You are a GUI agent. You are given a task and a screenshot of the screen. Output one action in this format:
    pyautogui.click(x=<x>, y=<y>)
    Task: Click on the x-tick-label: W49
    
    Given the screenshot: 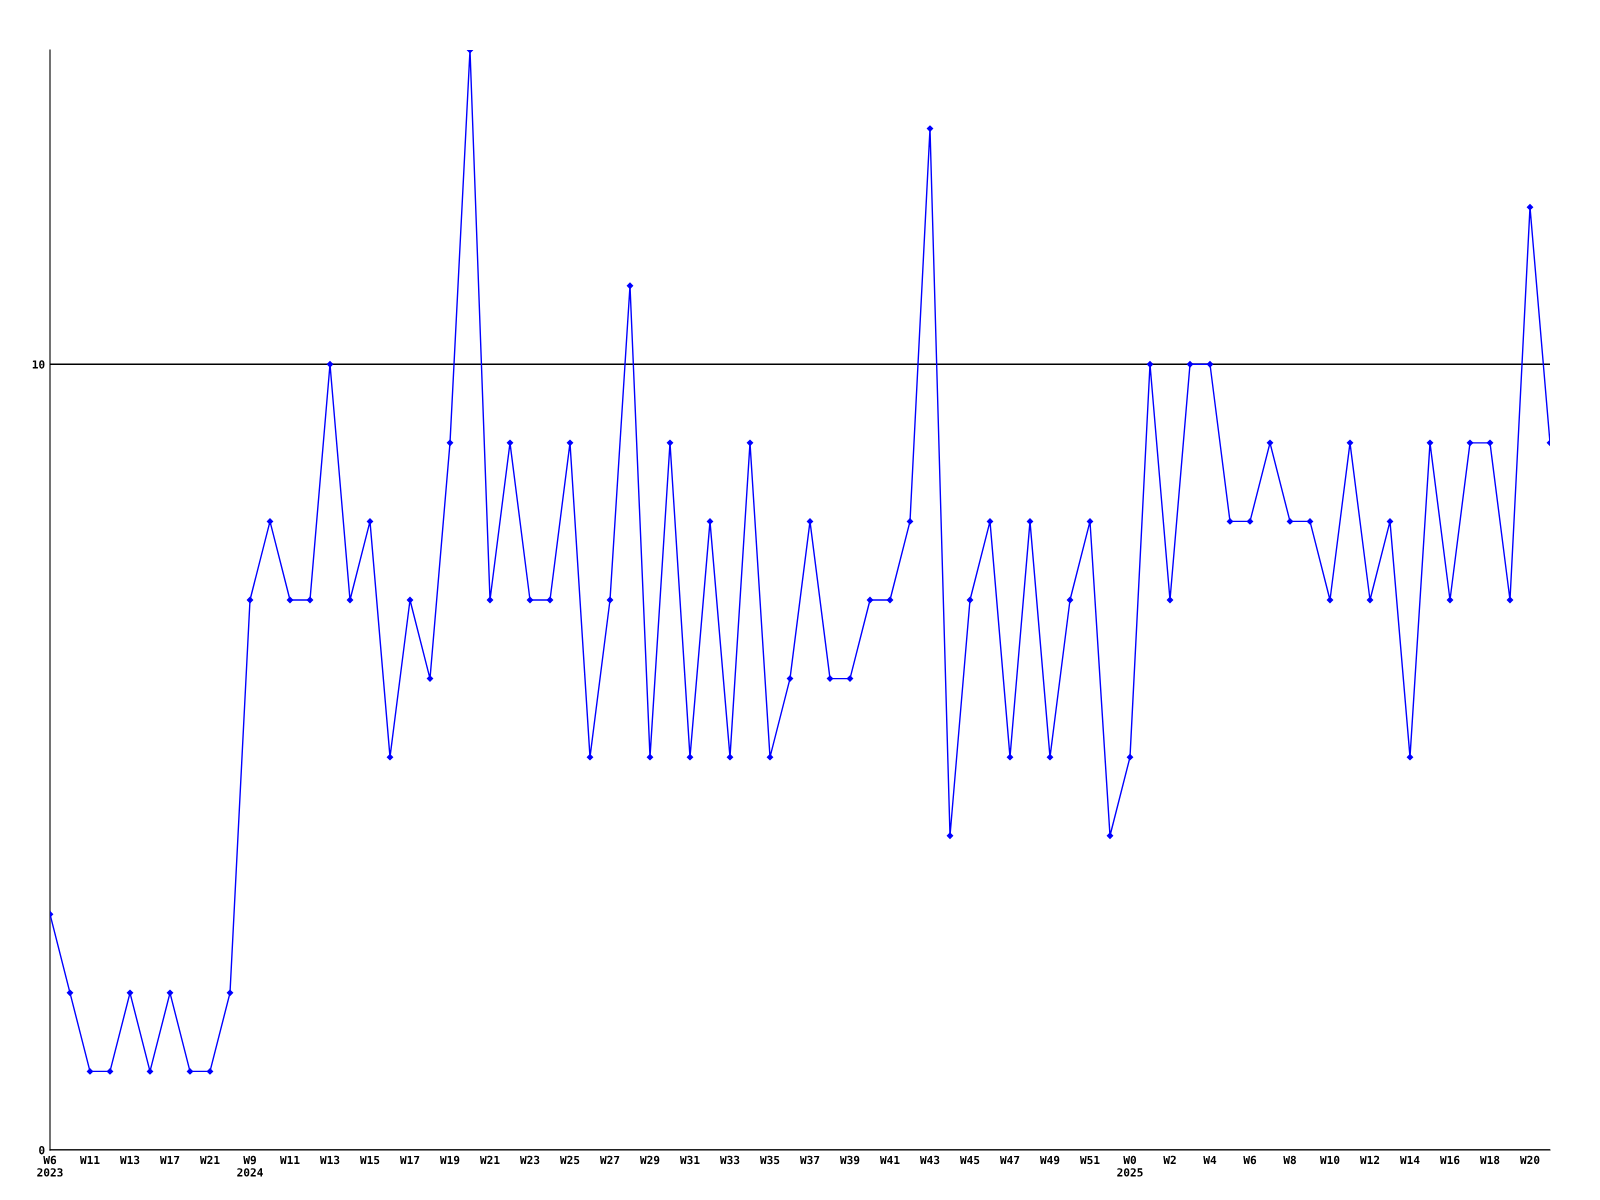 What is the action you would take?
    pyautogui.click(x=1049, y=1160)
    